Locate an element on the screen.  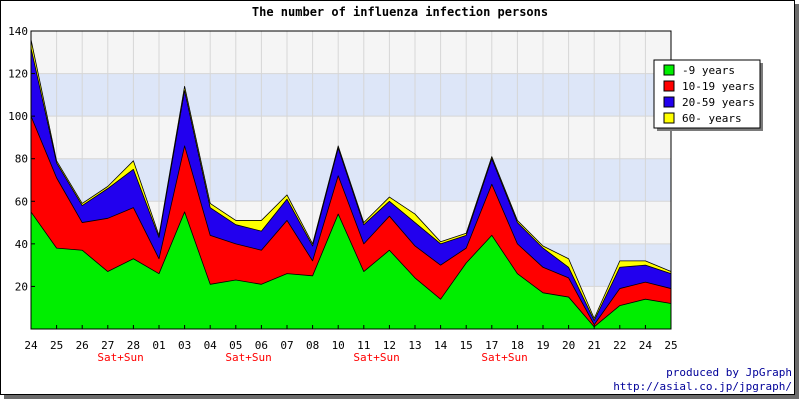
x-tick-label: 11 is located at coordinates (363, 345).